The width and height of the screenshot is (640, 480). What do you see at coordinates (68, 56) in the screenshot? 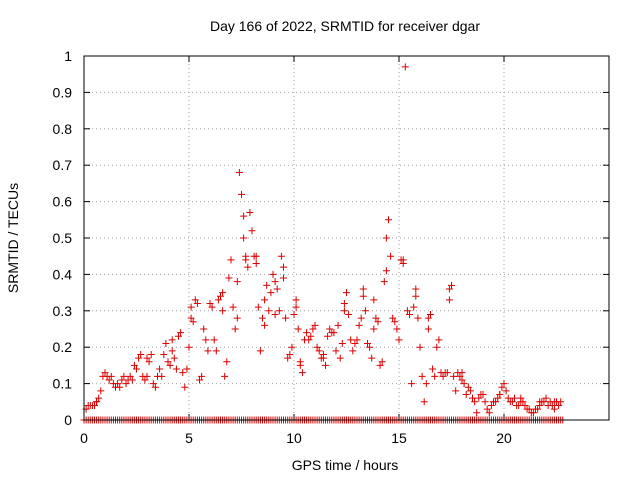
I see `y-tick-label: 1` at bounding box center [68, 56].